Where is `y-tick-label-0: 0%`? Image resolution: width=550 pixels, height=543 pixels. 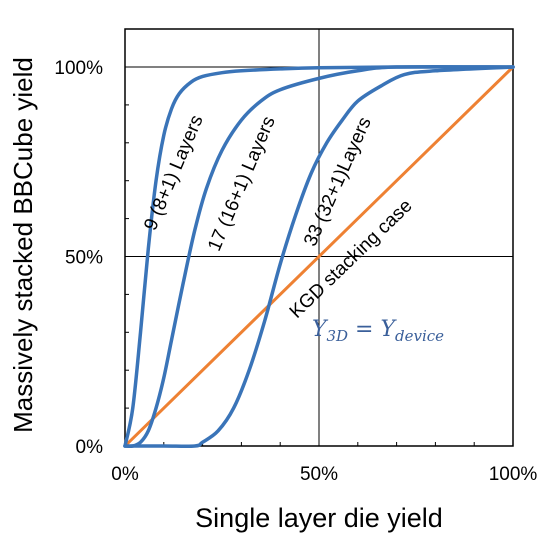
y-tick-label-0: 0% is located at coordinates (90, 447).